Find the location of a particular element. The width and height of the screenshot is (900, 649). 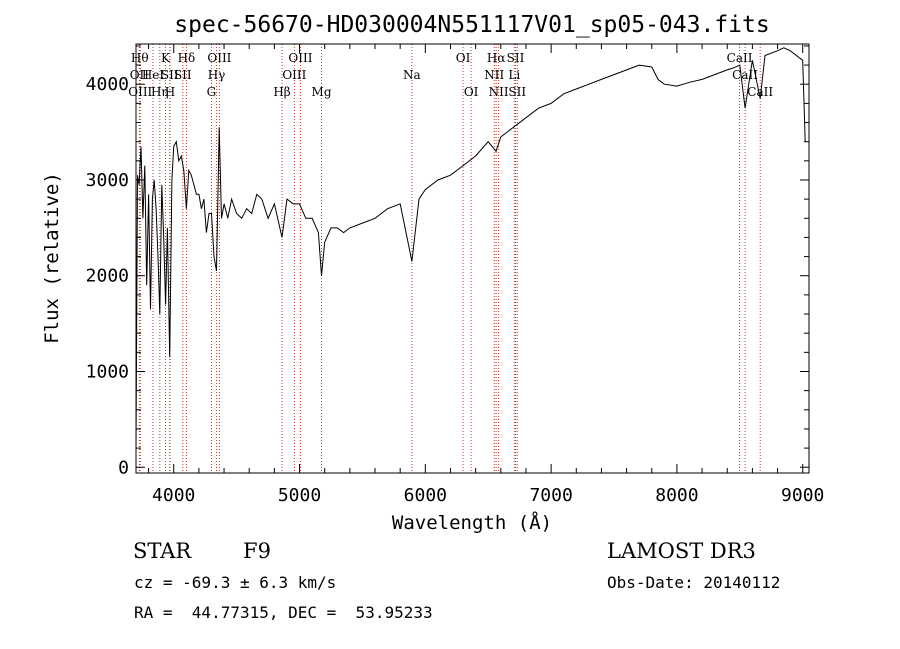

coordinates: RA = 44.77315, DEC = 53.95233 is located at coordinates (283, 612).